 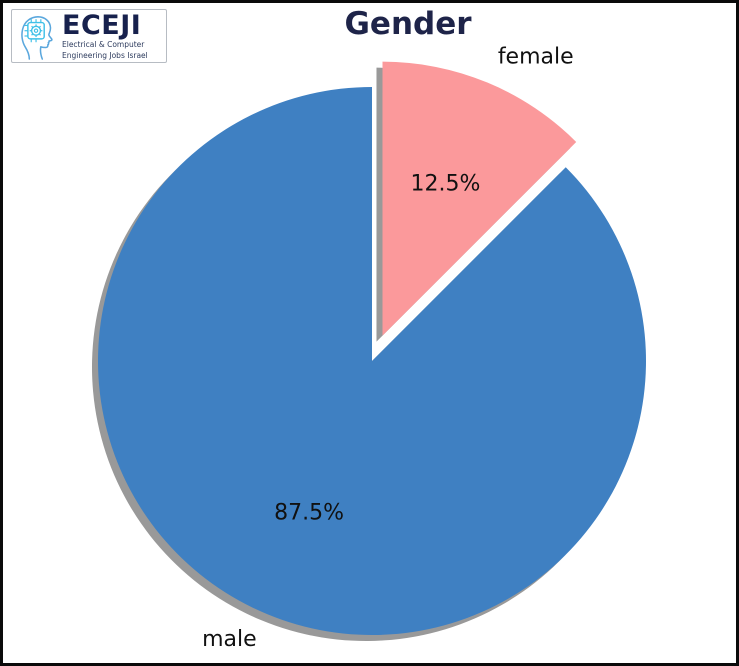 I want to click on pct-label-female: 12.5%, so click(x=445, y=183).